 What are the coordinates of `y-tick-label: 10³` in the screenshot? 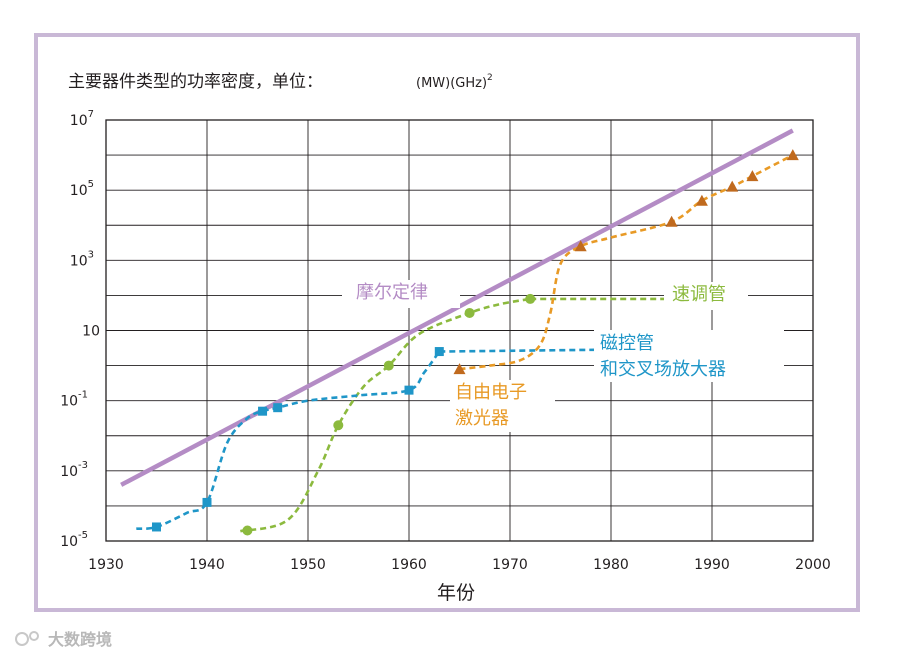 It's located at (82, 259).